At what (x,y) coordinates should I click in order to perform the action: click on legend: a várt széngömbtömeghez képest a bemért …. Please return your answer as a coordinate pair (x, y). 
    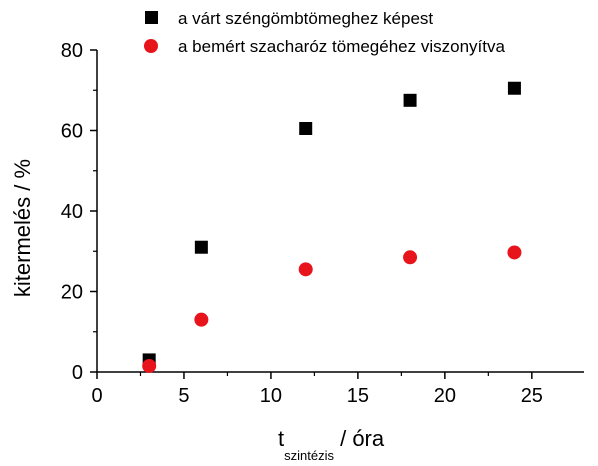
    Looking at the image, I should click on (324, 32).